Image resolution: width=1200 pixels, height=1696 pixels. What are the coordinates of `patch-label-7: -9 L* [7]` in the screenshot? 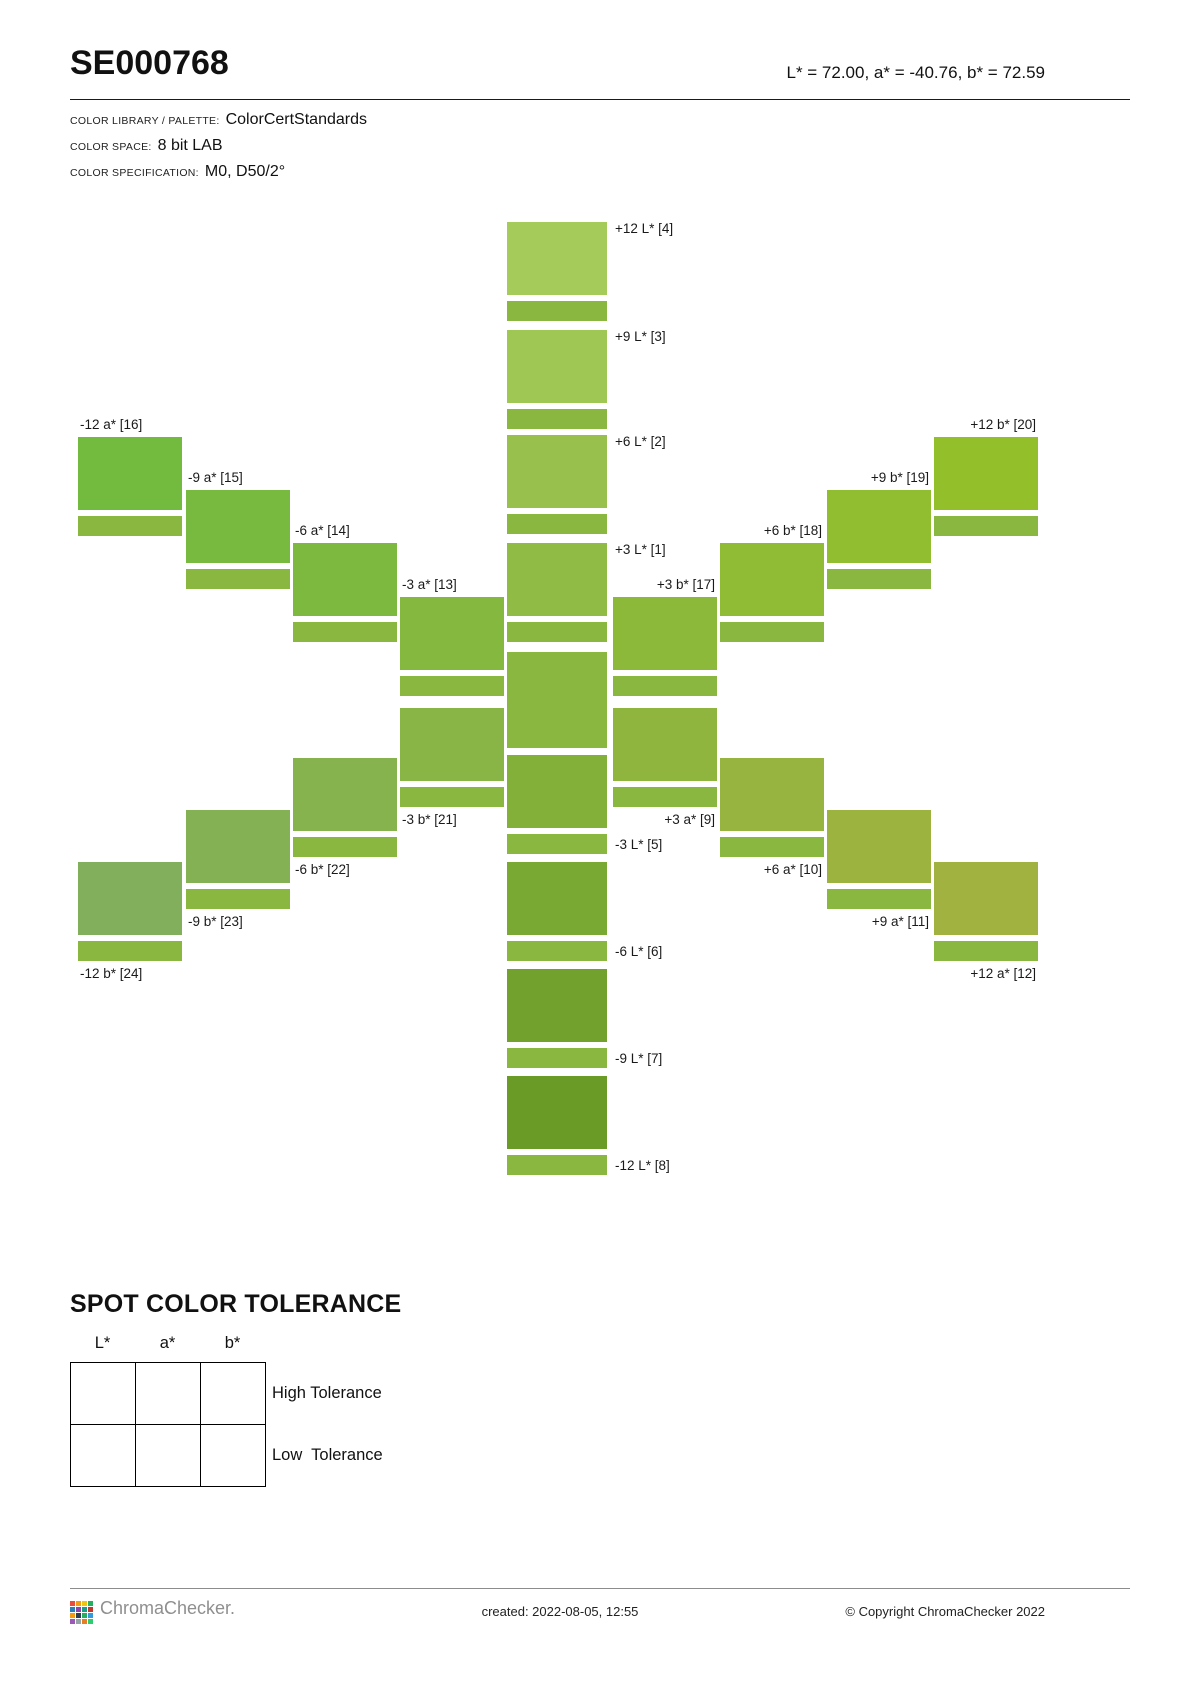 It's located at (639, 1058).